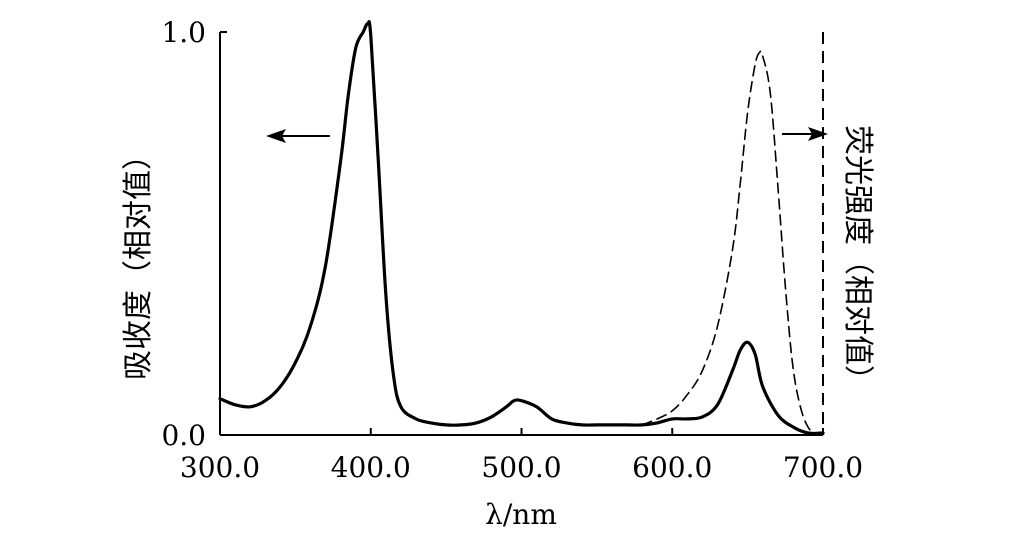 The height and width of the screenshot is (545, 1016). Describe the element at coordinates (194, 234) in the screenshot. I see `y-ticks: 0.0 1.0` at that location.